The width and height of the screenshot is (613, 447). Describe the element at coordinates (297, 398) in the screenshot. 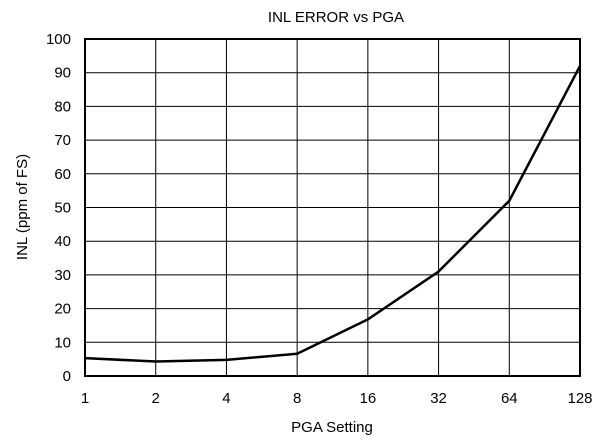

I see `x-tick-label: 8` at that location.